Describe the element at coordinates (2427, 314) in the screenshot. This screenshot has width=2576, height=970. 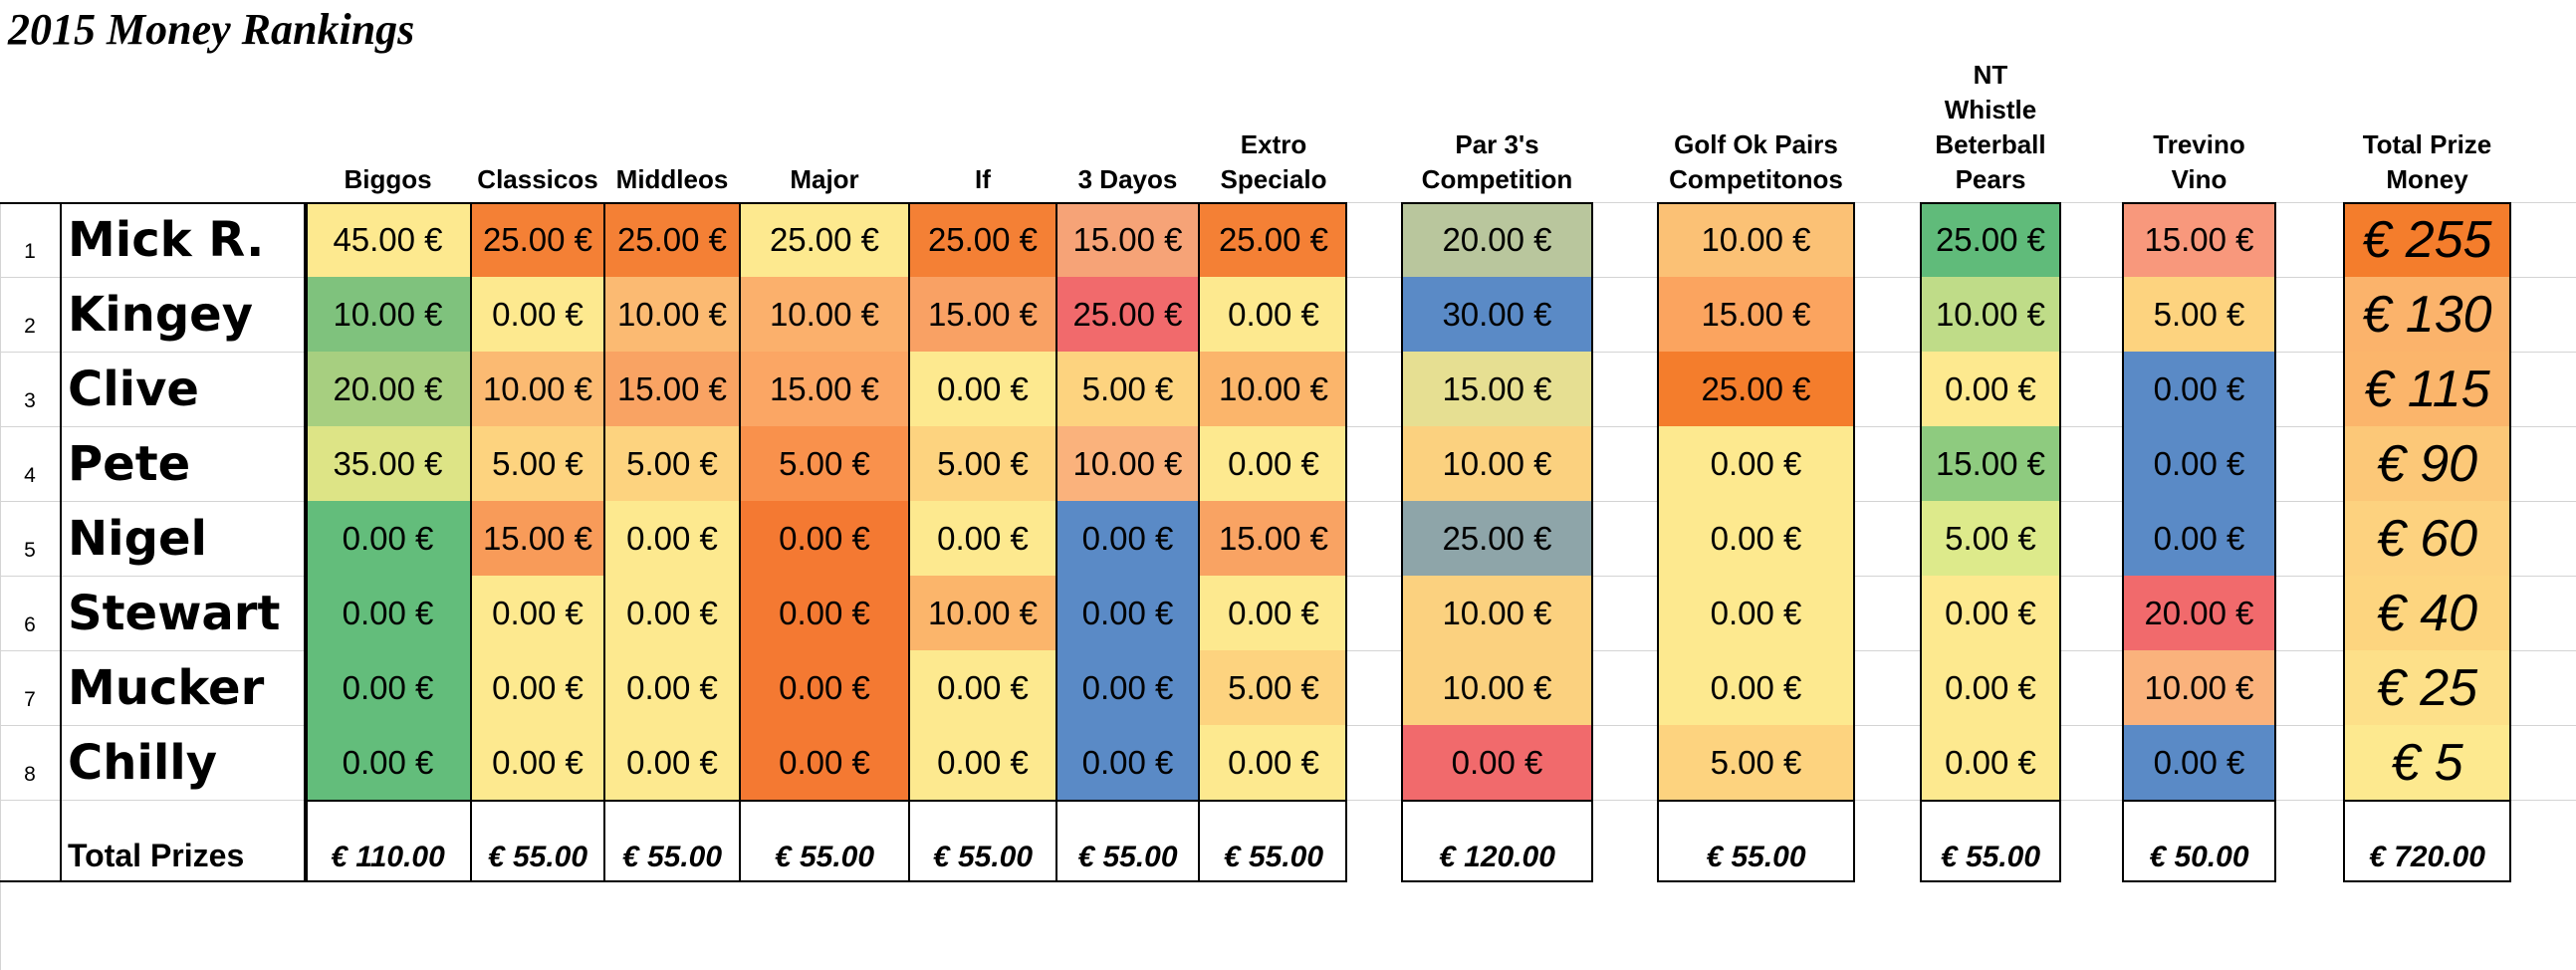
I see `total-prize-money: € 130` at that location.